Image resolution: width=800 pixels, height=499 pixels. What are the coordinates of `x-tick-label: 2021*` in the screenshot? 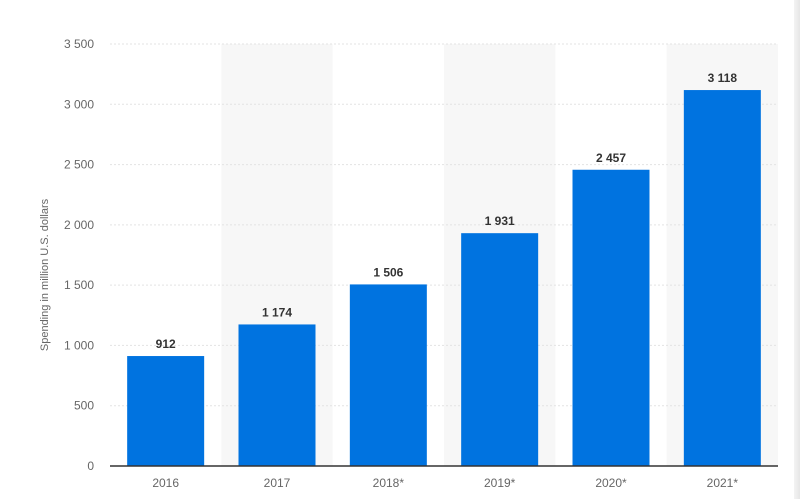 It's located at (723, 483).